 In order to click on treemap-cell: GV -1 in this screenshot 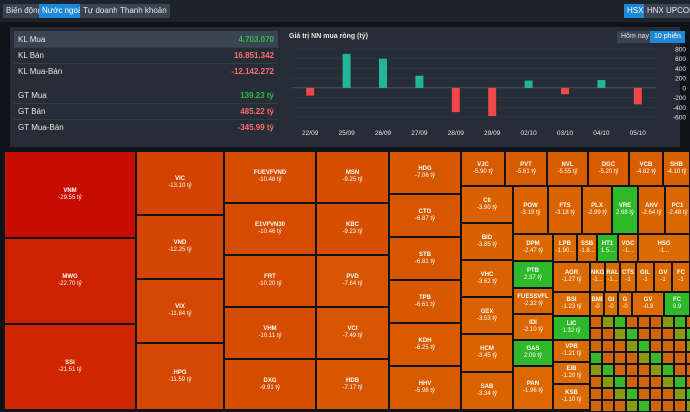, I will do `click(663, 277)`.